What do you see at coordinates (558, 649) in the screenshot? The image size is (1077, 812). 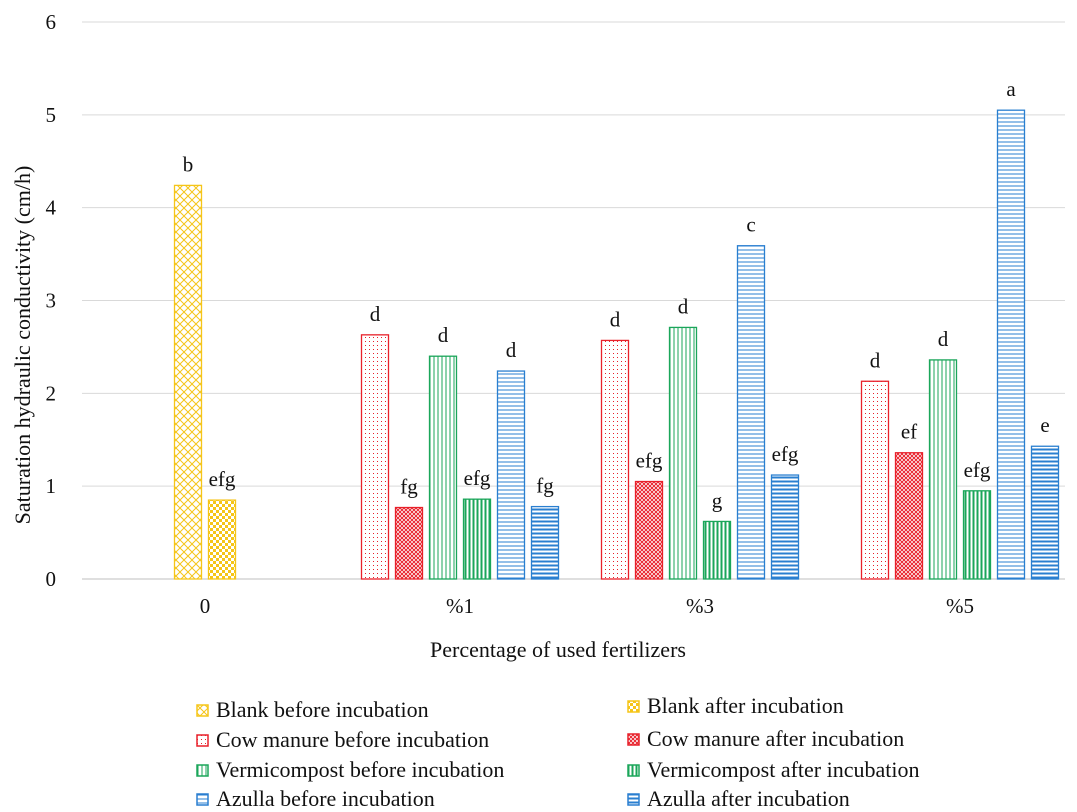 I see `x-axis-title: Percentage of used fertilizers` at bounding box center [558, 649].